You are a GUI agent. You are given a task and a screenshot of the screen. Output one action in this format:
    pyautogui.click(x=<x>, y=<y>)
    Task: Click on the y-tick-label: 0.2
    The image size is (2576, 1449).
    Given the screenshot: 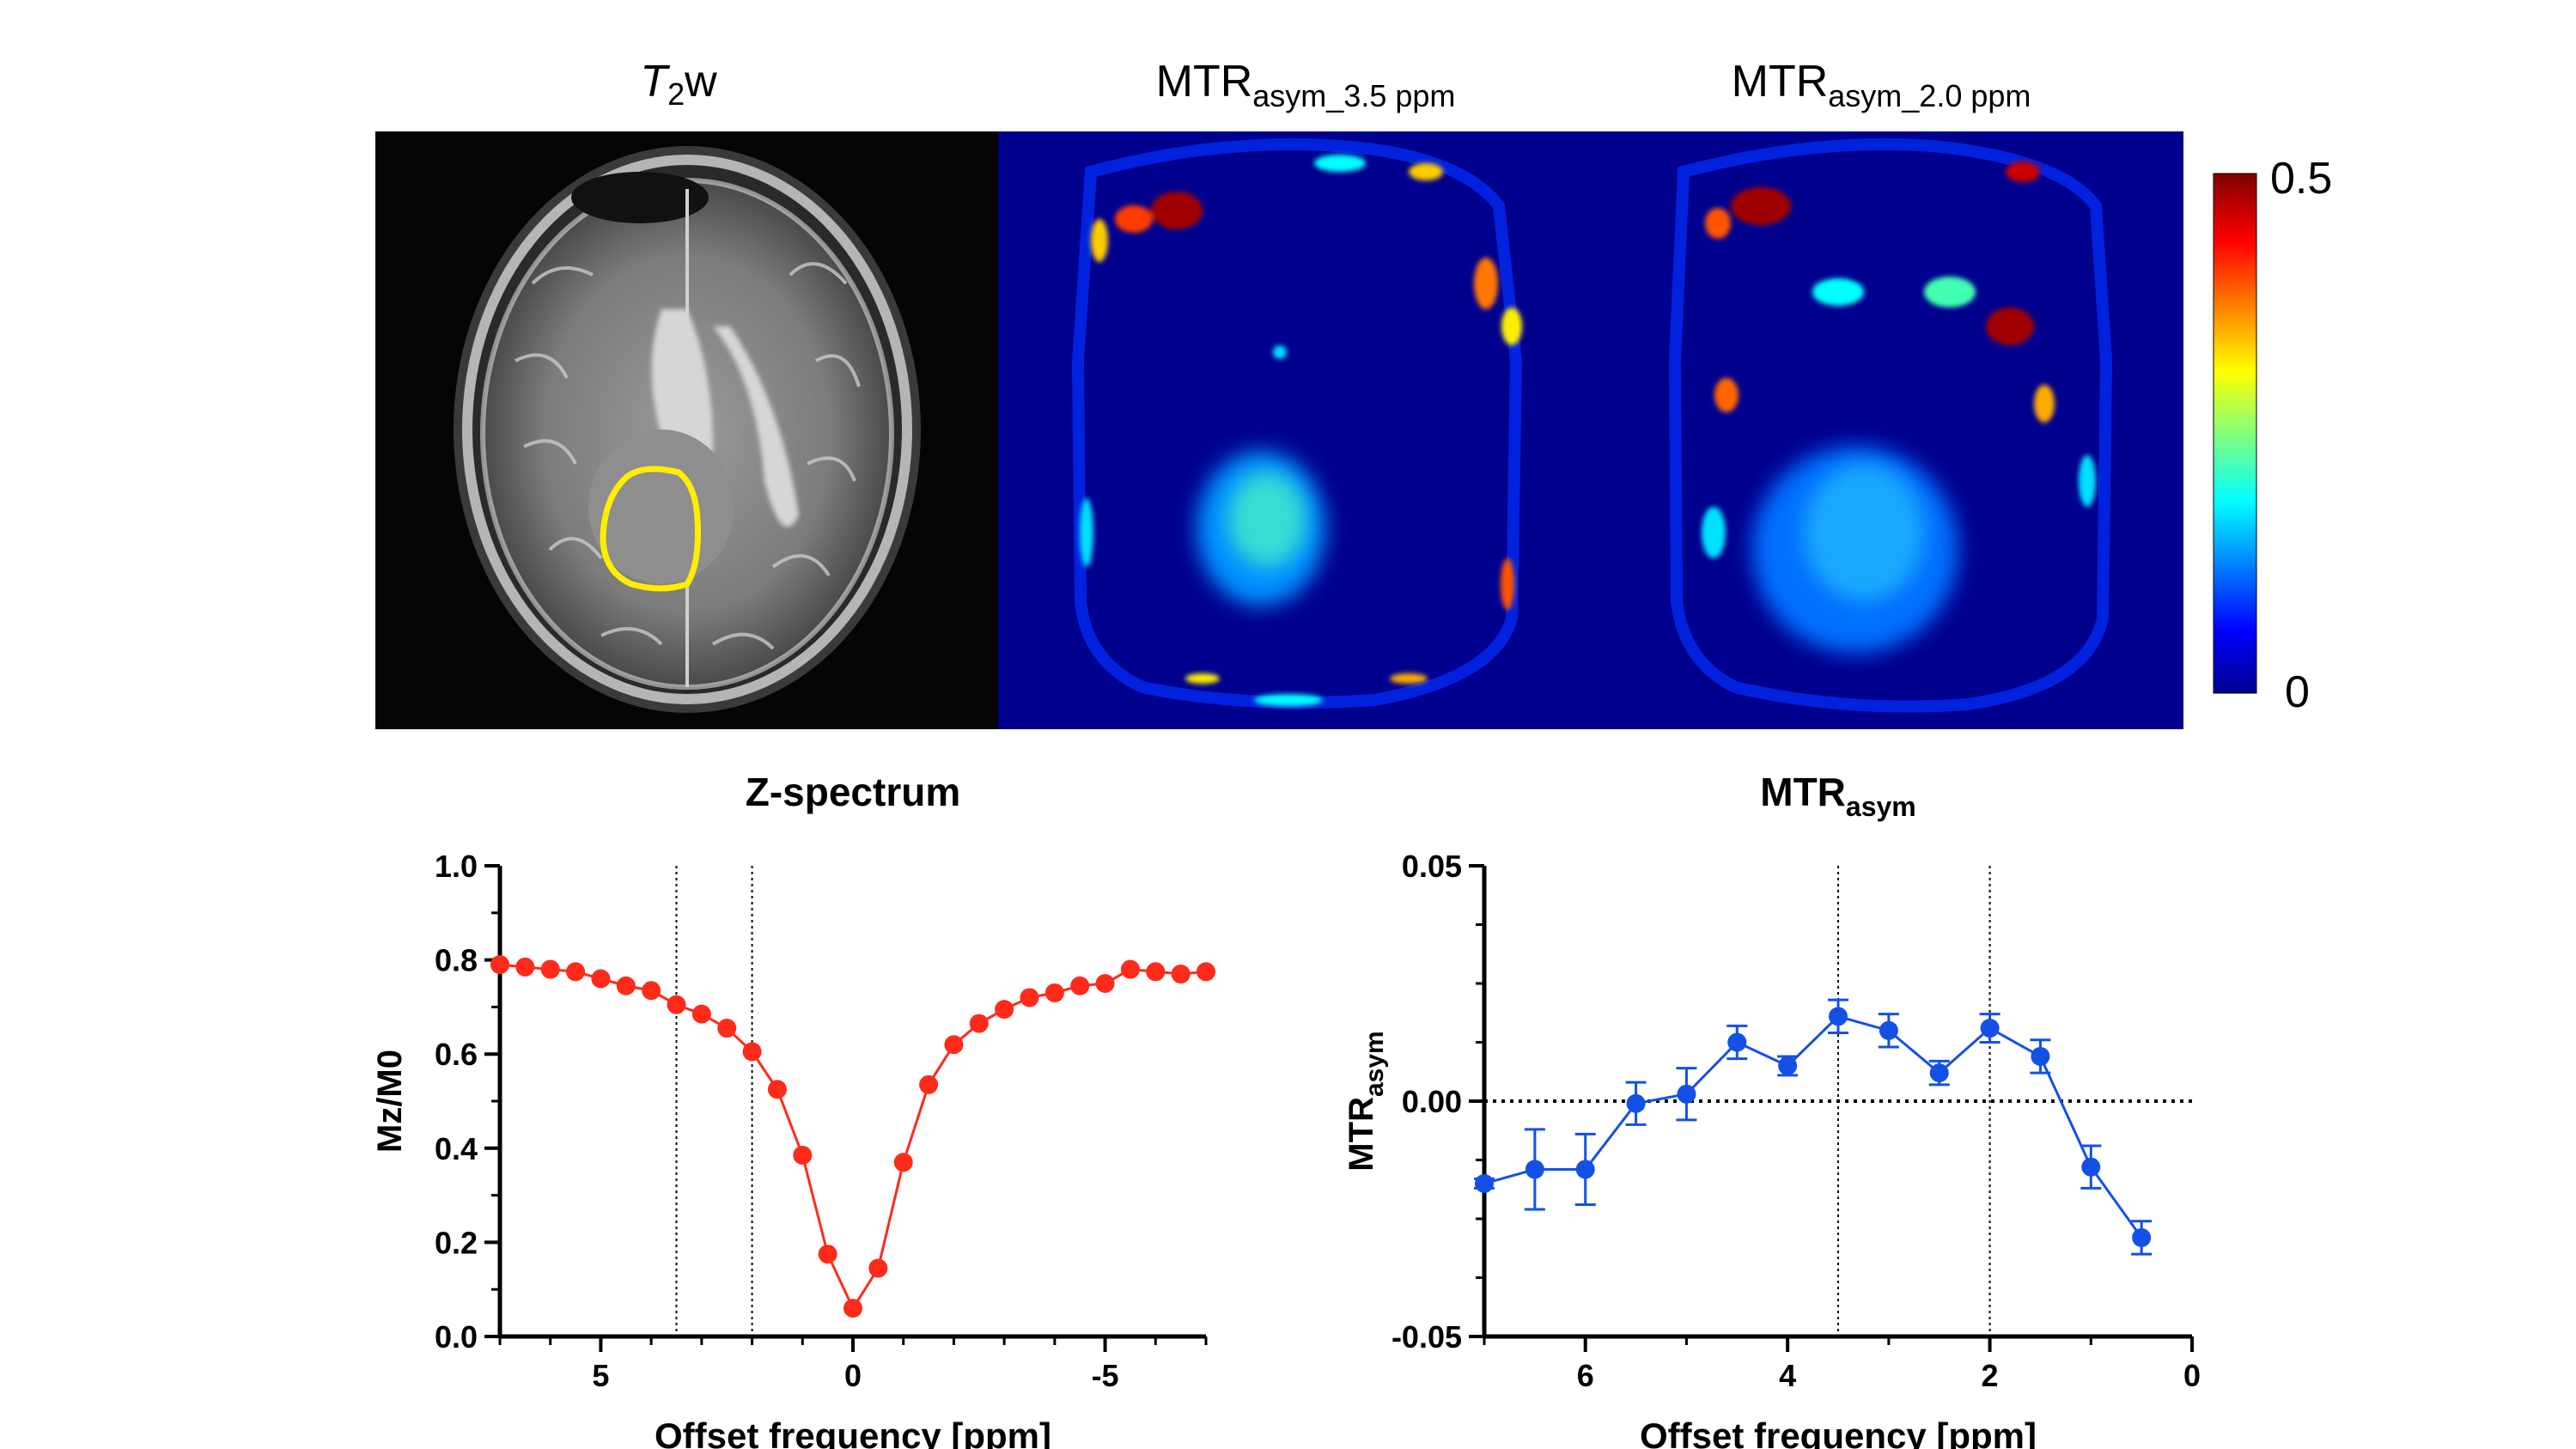 What is the action you would take?
    pyautogui.click(x=456, y=1242)
    